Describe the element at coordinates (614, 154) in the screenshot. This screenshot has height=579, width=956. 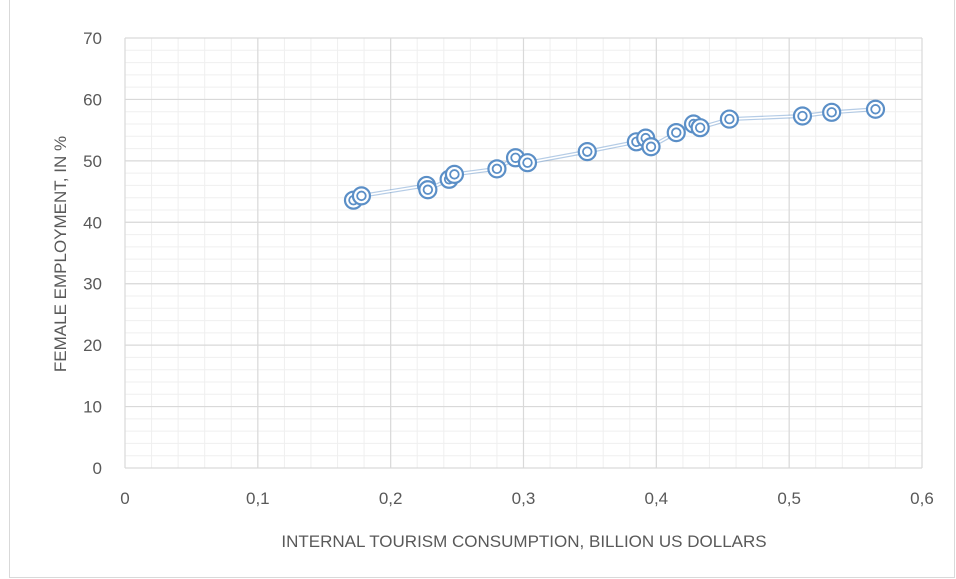
I see `data-points` at that location.